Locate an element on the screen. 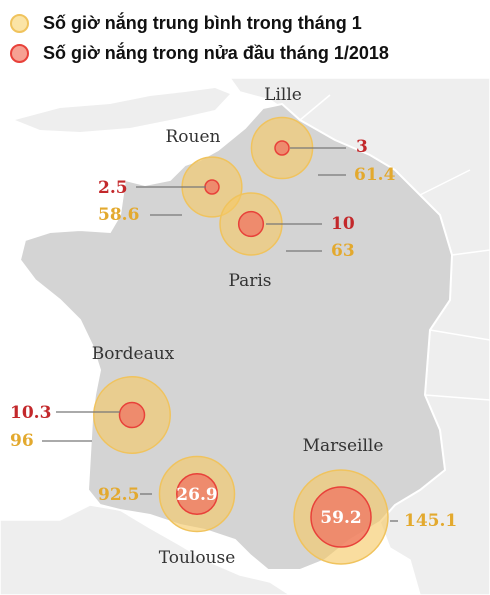  legend-current-label: Số giờ nắng trong nửa đầu tháng 1/2018 is located at coordinates (216, 52).